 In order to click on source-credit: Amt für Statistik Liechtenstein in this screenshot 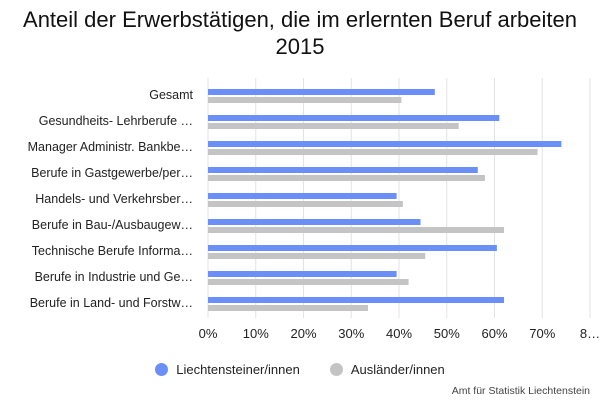, I will do `click(520, 391)`.